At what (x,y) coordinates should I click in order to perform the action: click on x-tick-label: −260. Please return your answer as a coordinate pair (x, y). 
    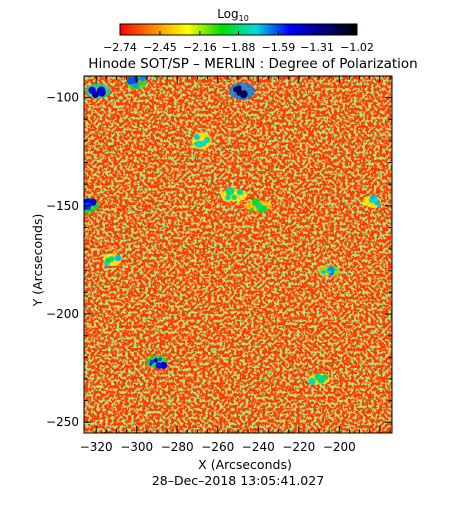
    Looking at the image, I should click on (217, 447).